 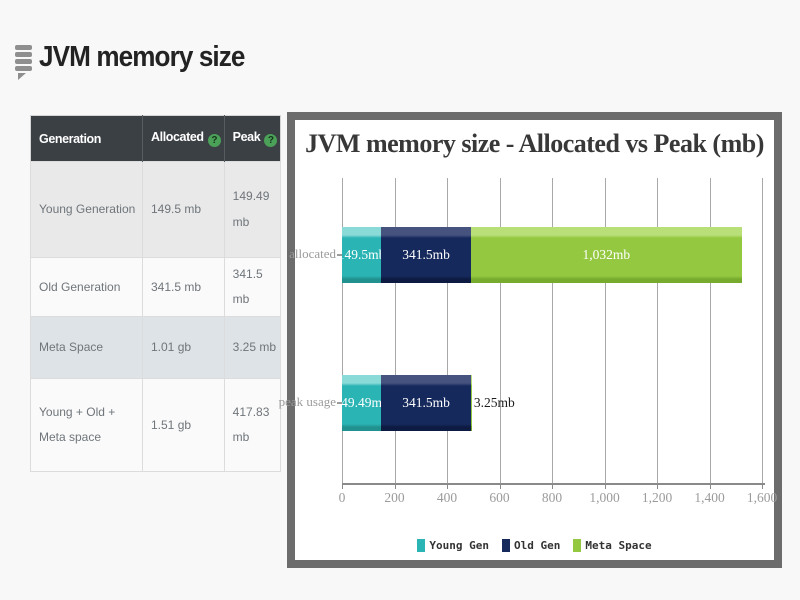 I want to click on x-tick-label: 0, so click(x=342, y=497).